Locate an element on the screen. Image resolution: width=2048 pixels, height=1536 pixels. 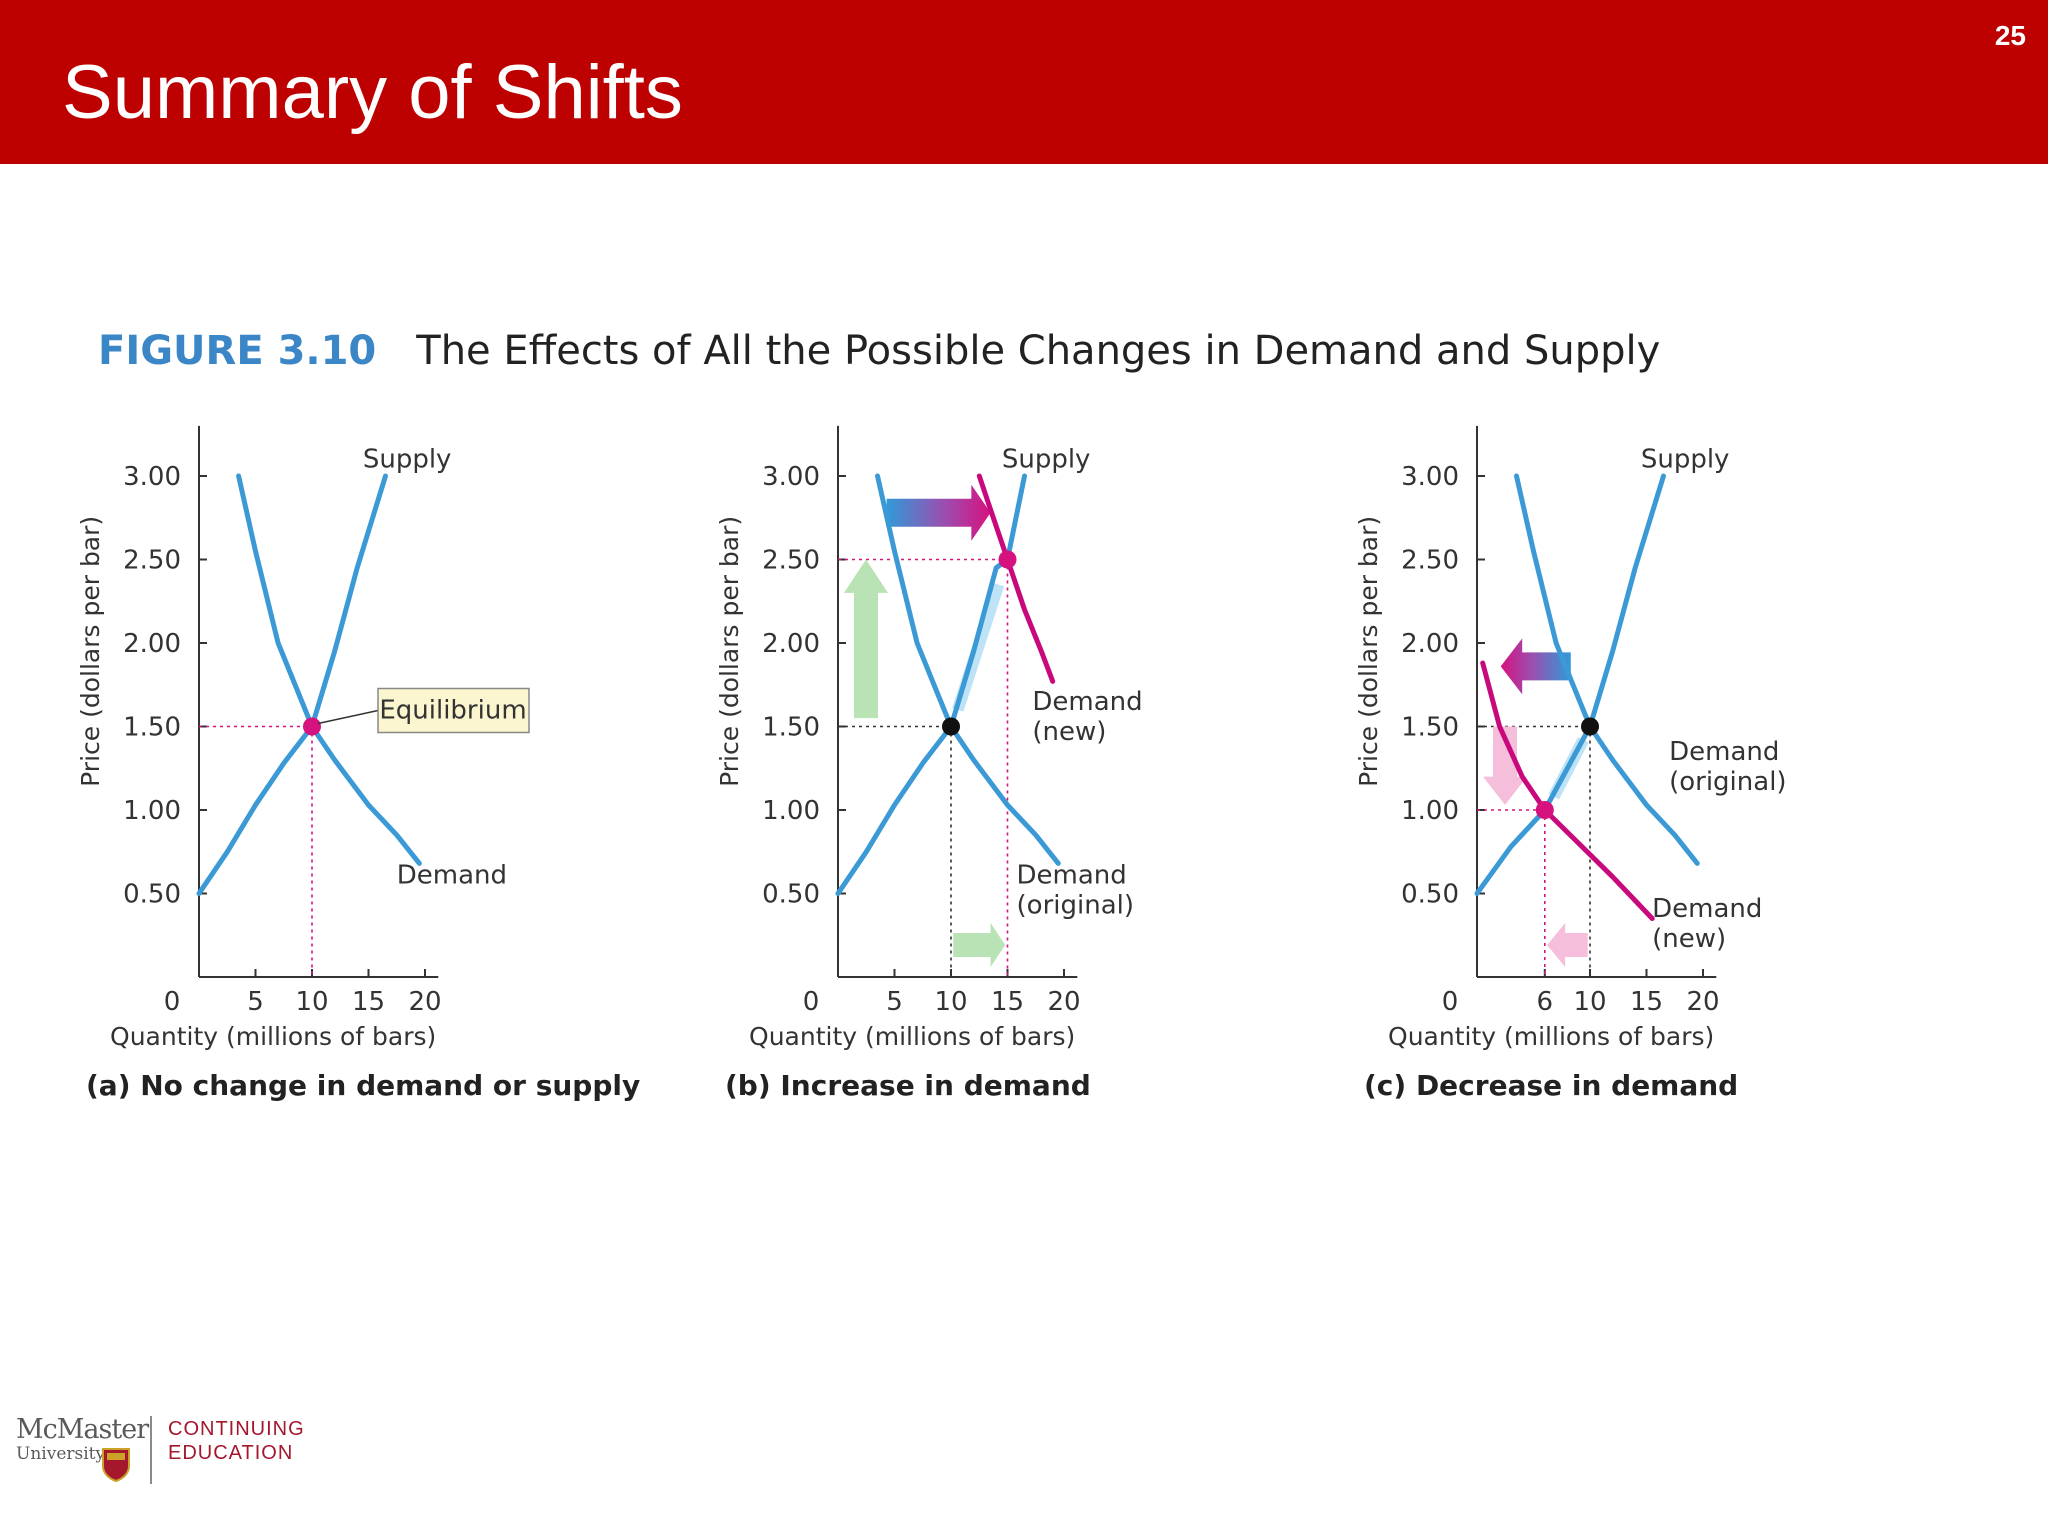
slide-title: Summary of Shifts is located at coordinates (372, 92).